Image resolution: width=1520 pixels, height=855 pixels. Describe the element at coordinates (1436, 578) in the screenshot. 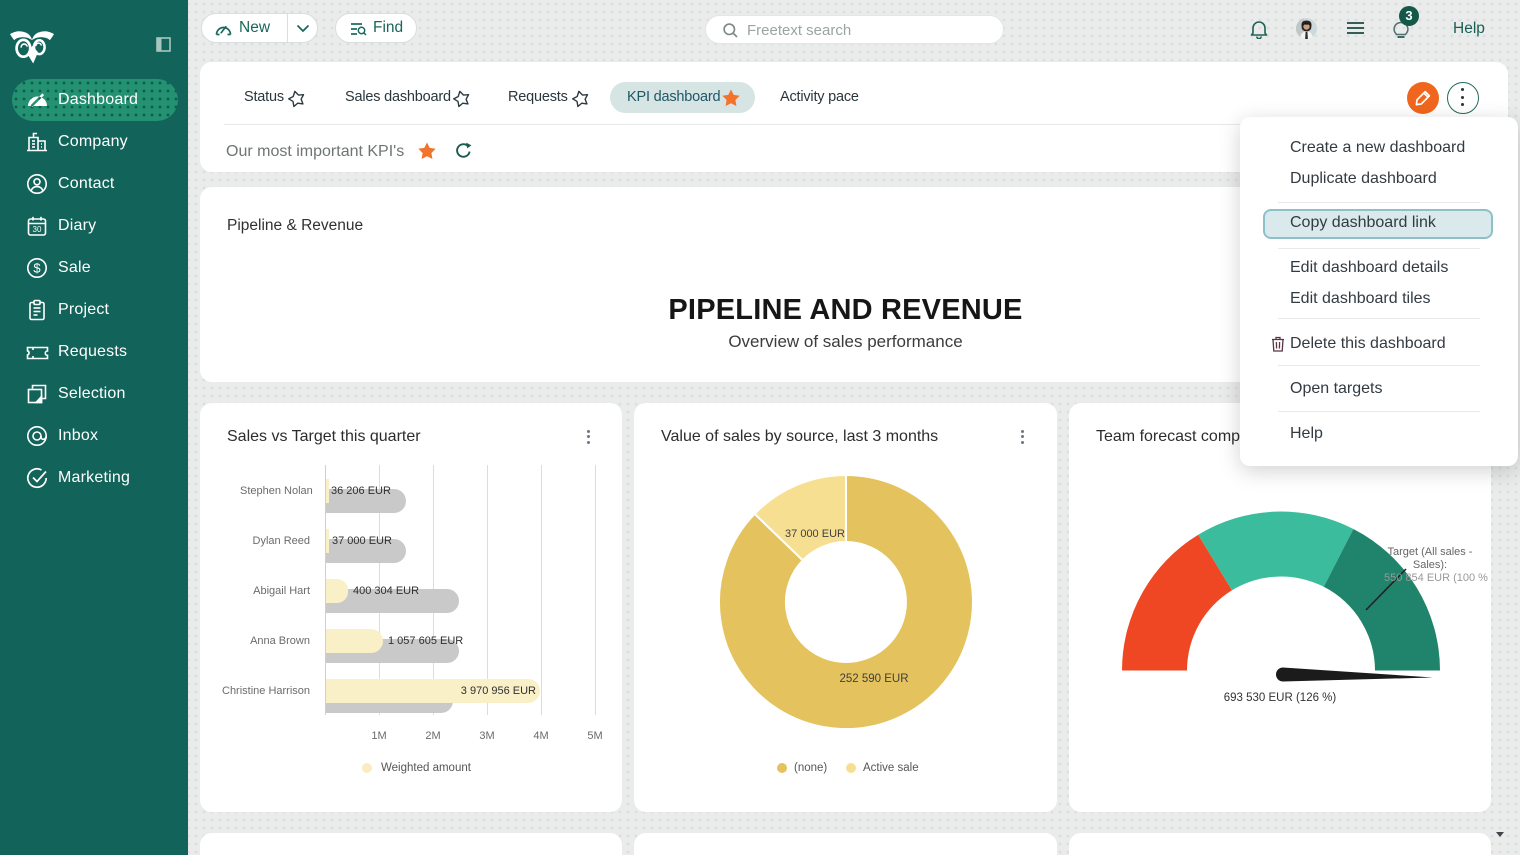

I see `svg-text: 550 854 EUR (100 %` at that location.